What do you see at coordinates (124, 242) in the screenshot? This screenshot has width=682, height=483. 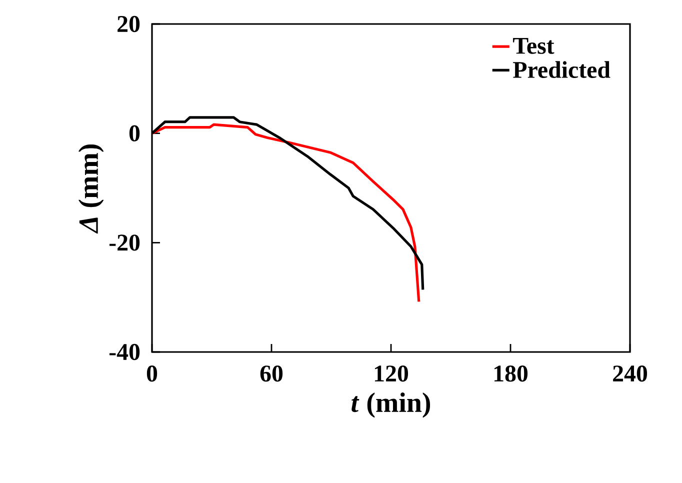 I see `y-tick-label: -20` at bounding box center [124, 242].